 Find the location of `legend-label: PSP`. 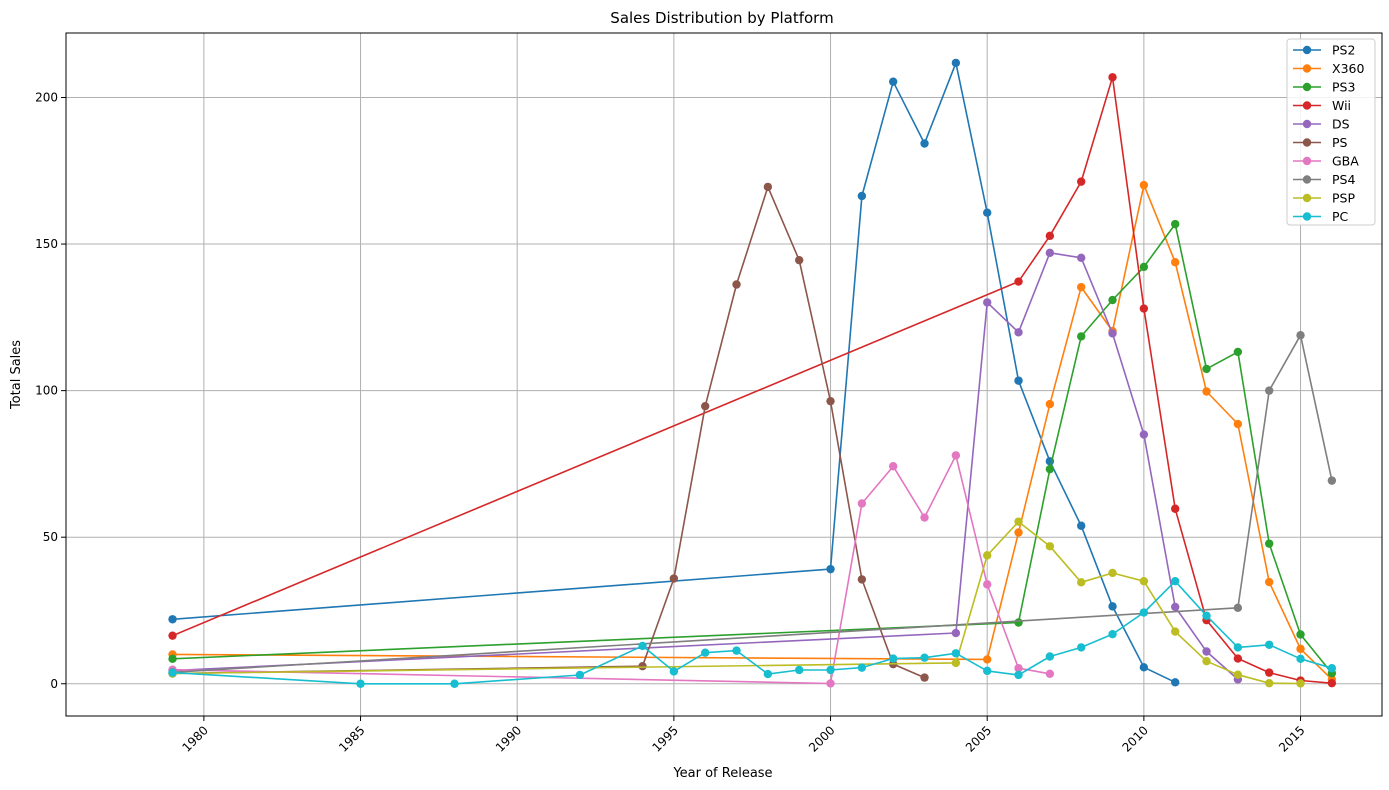

legend-label: PSP is located at coordinates (1343, 198).